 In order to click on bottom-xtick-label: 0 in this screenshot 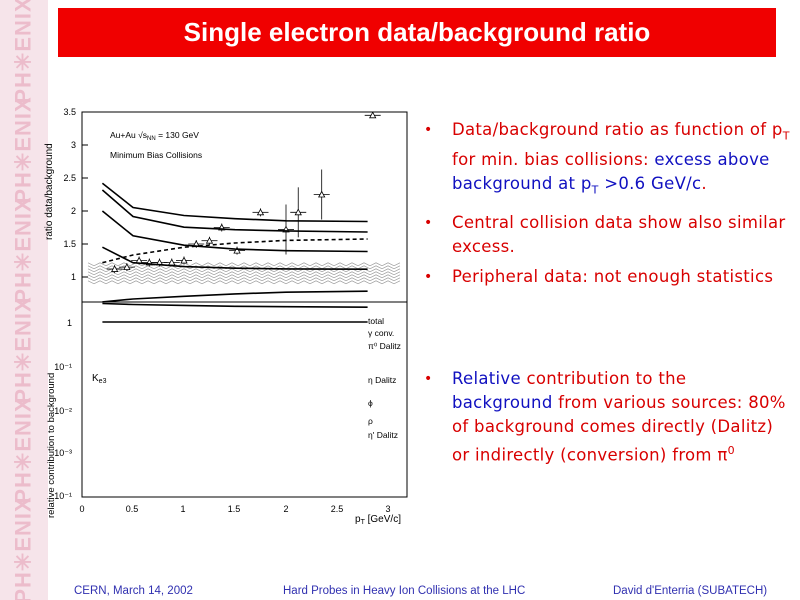, I will do `click(81, 509)`.